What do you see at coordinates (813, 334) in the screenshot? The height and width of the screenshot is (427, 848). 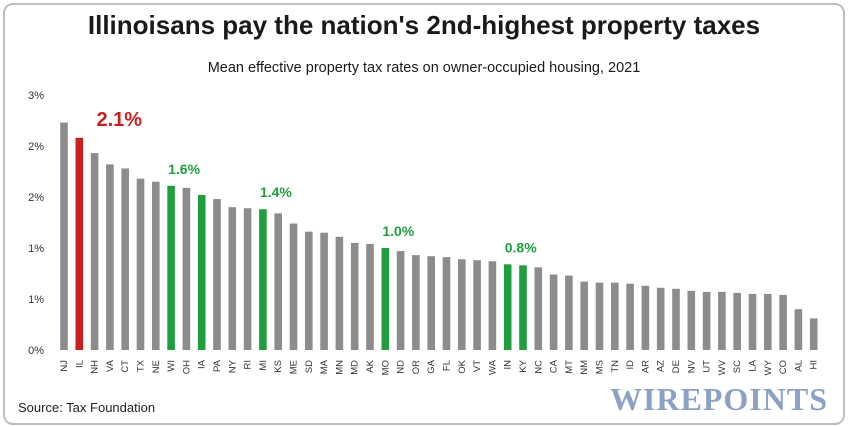 I see `bar-hi` at bounding box center [813, 334].